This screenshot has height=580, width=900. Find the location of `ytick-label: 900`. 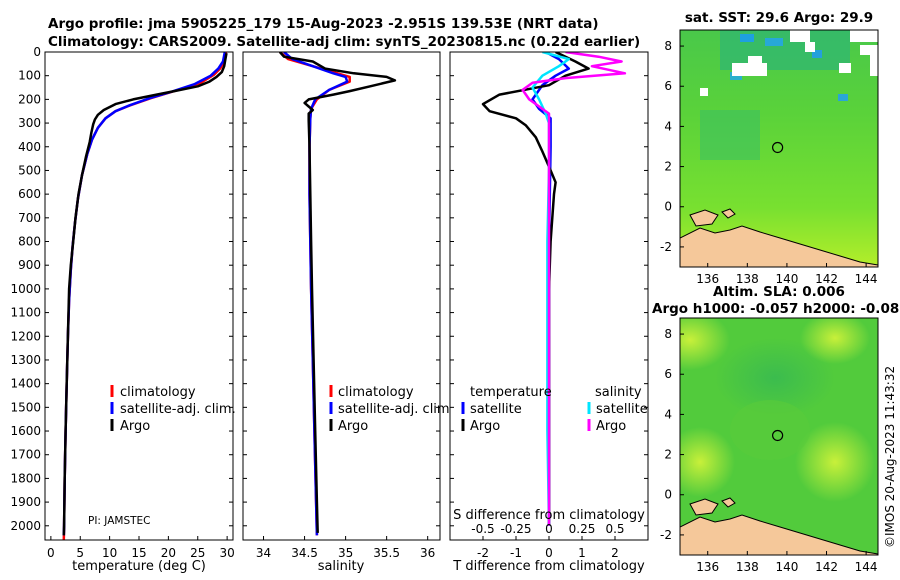

ytick-label: 900 is located at coordinates (29, 265).